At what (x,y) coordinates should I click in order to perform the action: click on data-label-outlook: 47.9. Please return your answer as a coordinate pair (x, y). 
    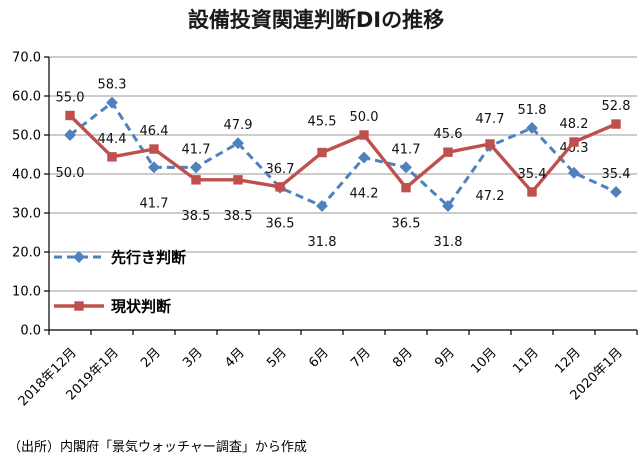
    Looking at the image, I should click on (238, 125).